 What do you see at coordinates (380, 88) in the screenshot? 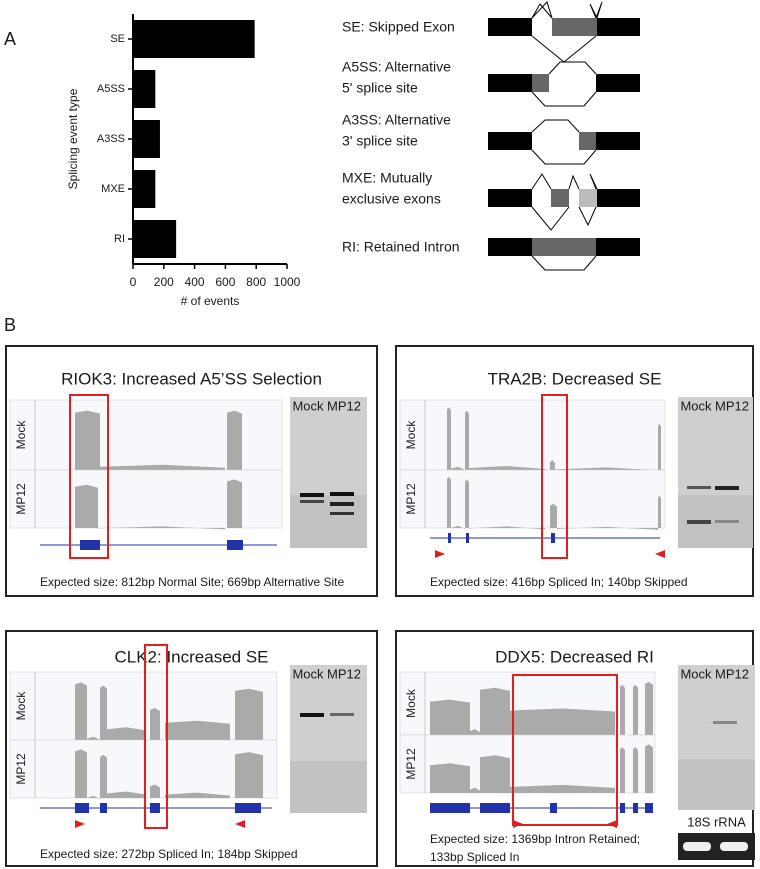
I see `event-label: 5' splice site` at bounding box center [380, 88].